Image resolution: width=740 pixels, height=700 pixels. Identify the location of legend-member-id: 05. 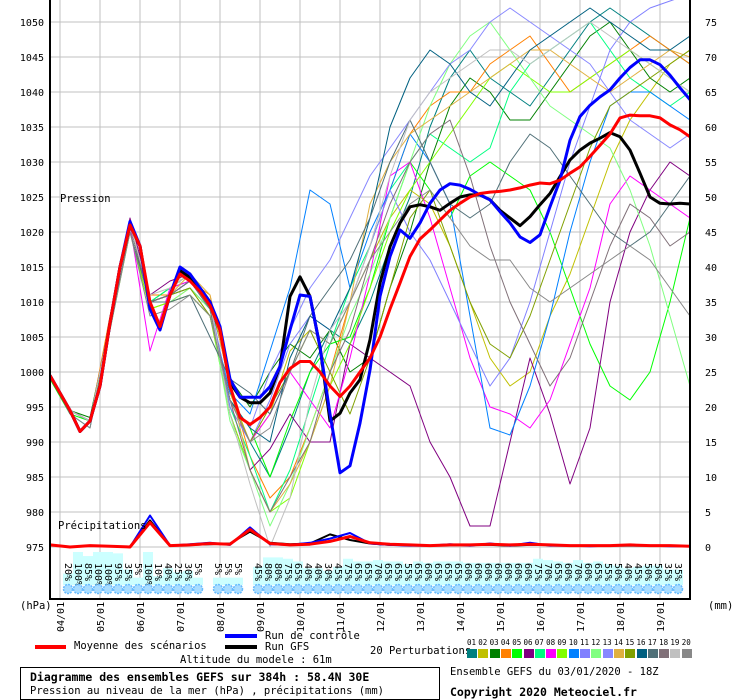
(517, 642).